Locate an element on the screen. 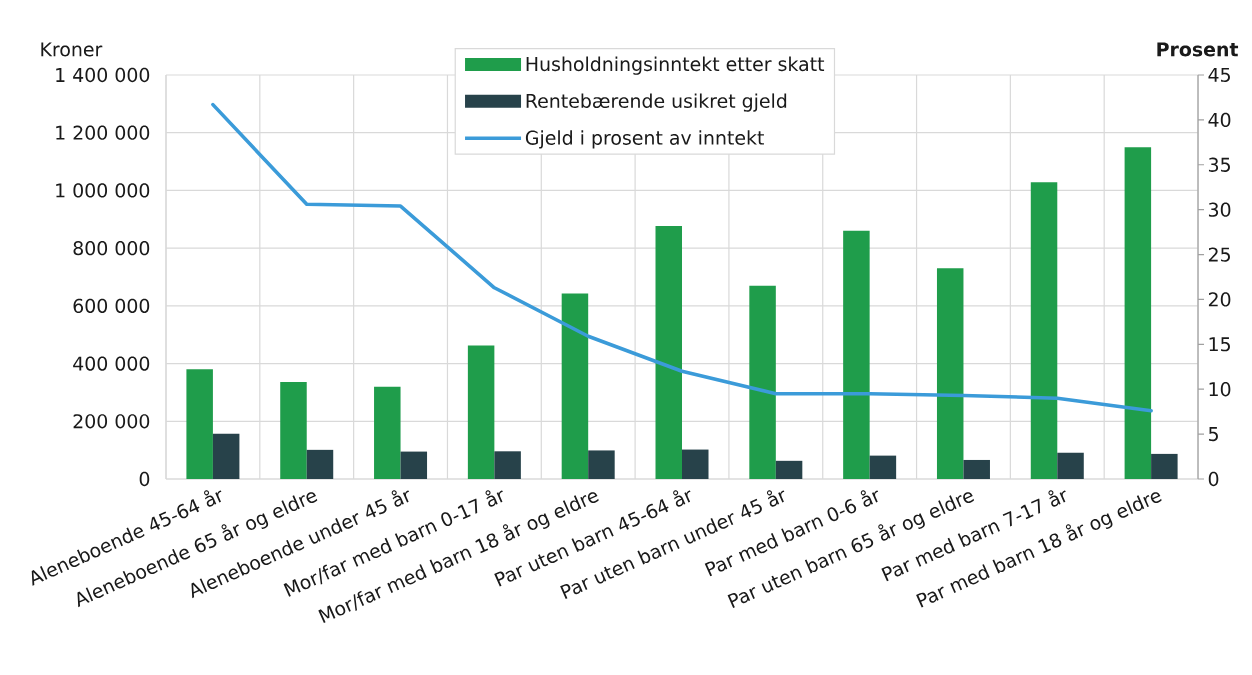 This screenshot has width=1252, height=675. y2-tick-label: 0 is located at coordinates (1213, 479).